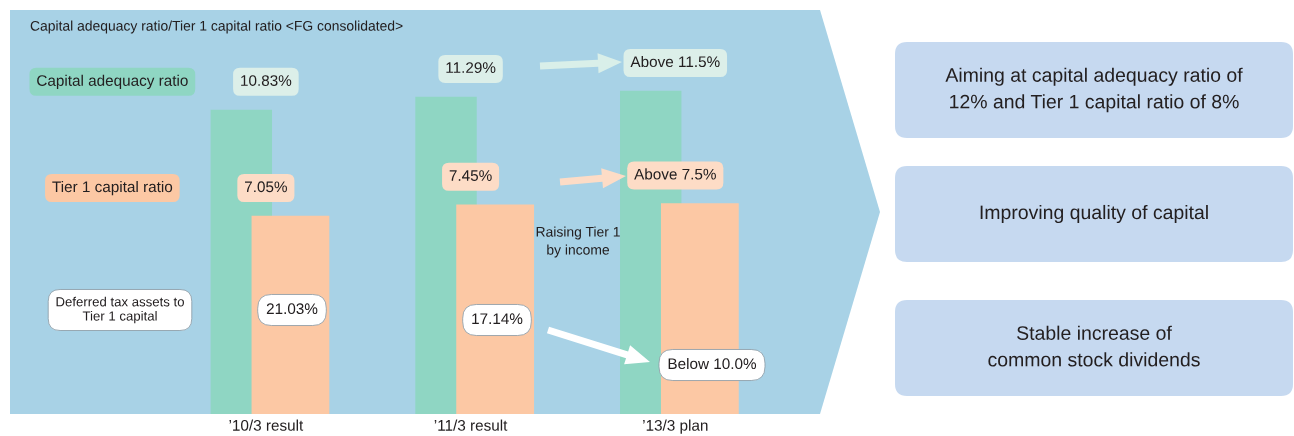 This screenshot has width=1294, height=436. What do you see at coordinates (675, 426) in the screenshot?
I see `x-tick-label: ’13/3 plan` at bounding box center [675, 426].